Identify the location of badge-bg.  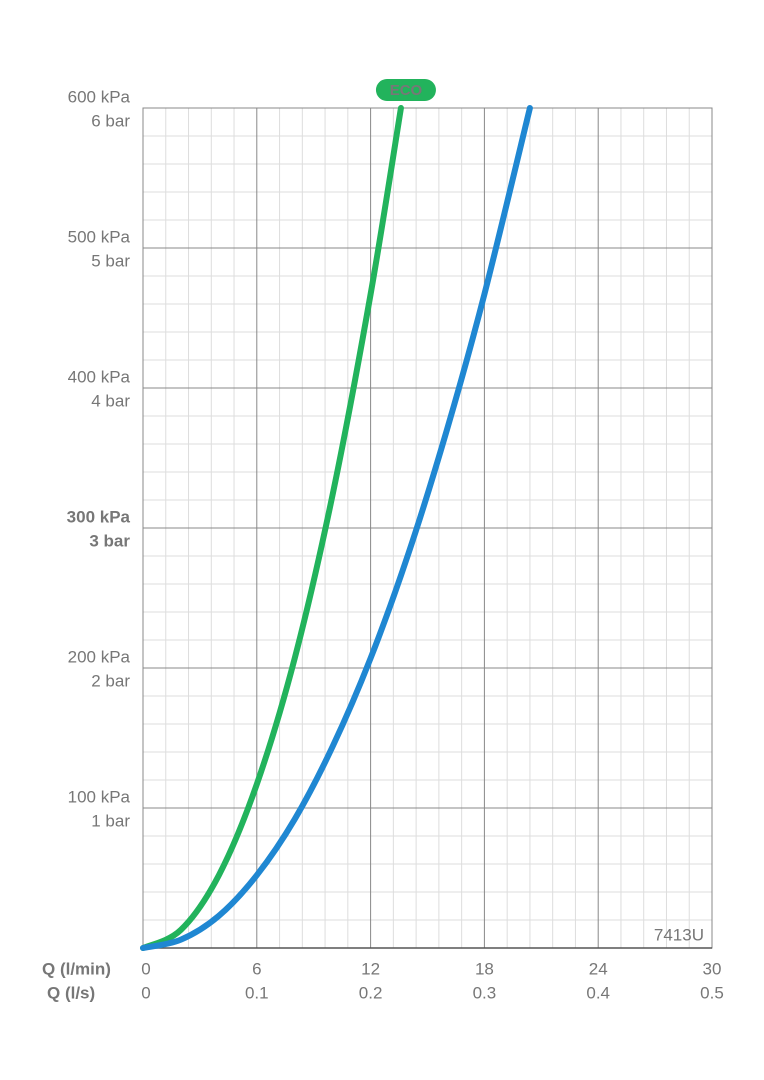
(405, 90).